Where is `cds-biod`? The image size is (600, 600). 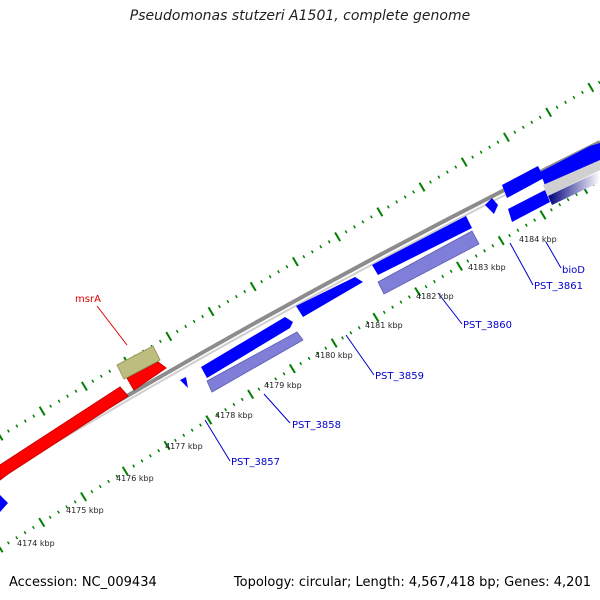 cds-biod is located at coordinates (574, 188).